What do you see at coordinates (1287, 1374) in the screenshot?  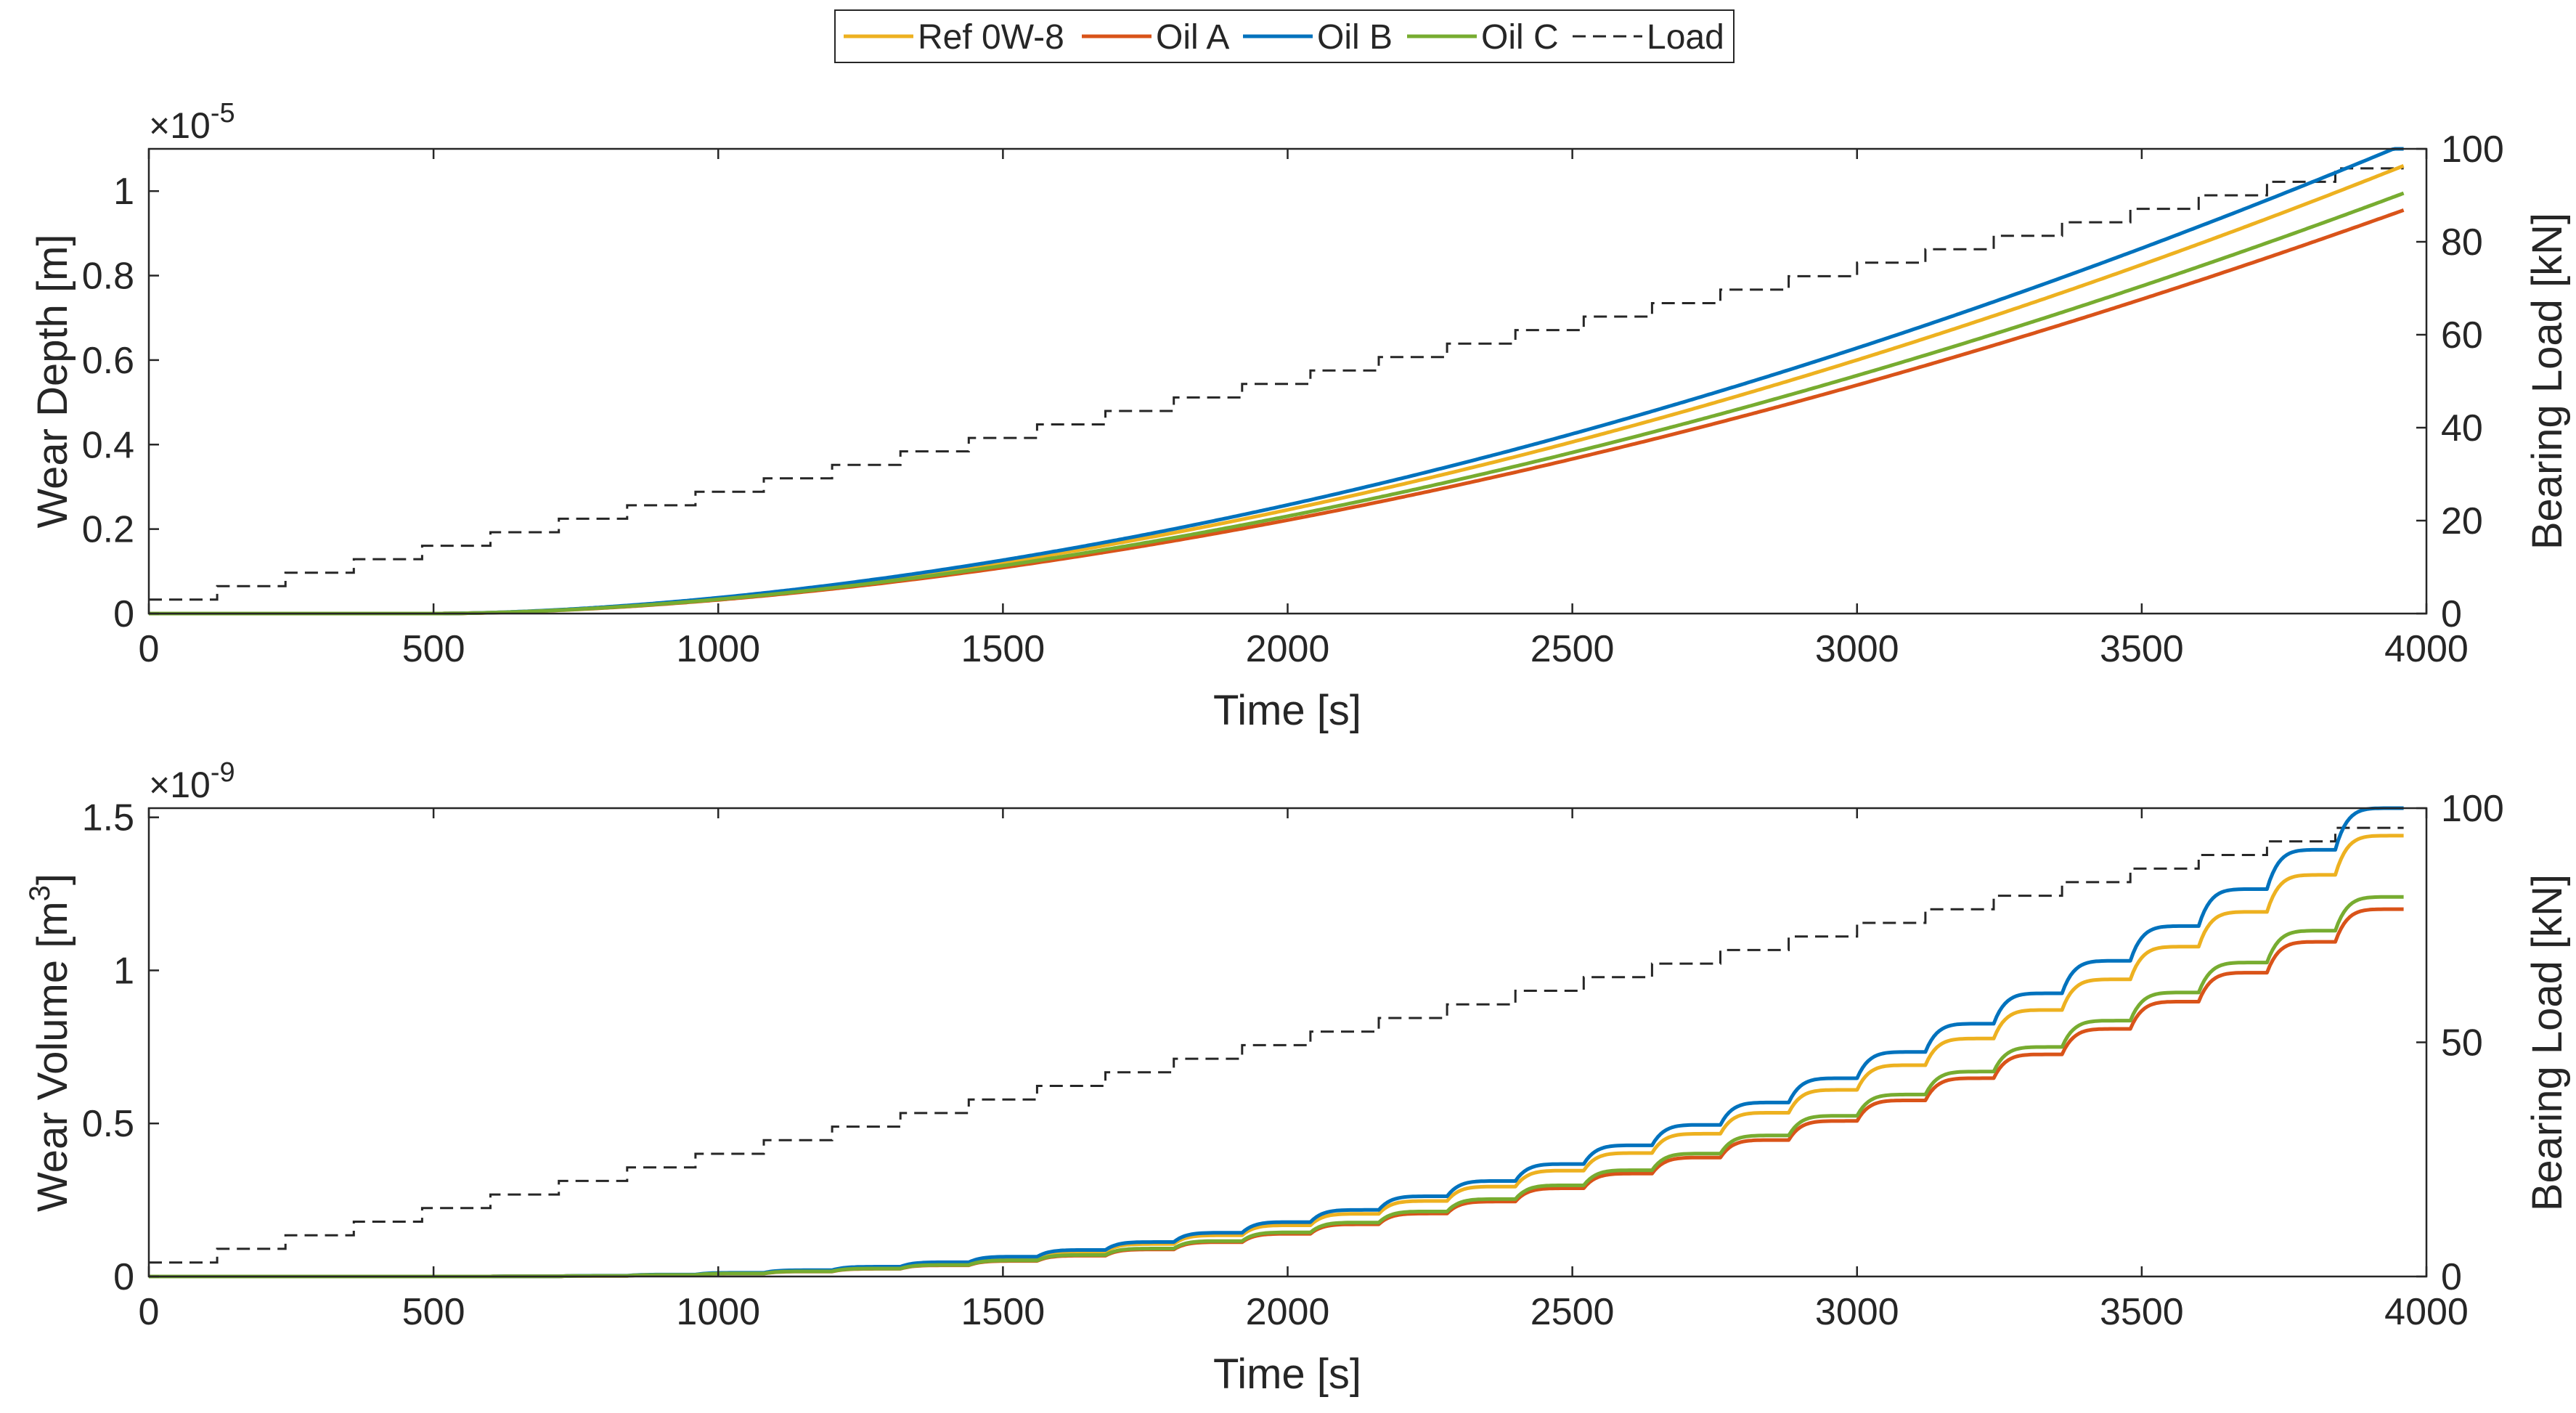 I see `wear-volume-x-axis-label: Time [s]` at bounding box center [1287, 1374].